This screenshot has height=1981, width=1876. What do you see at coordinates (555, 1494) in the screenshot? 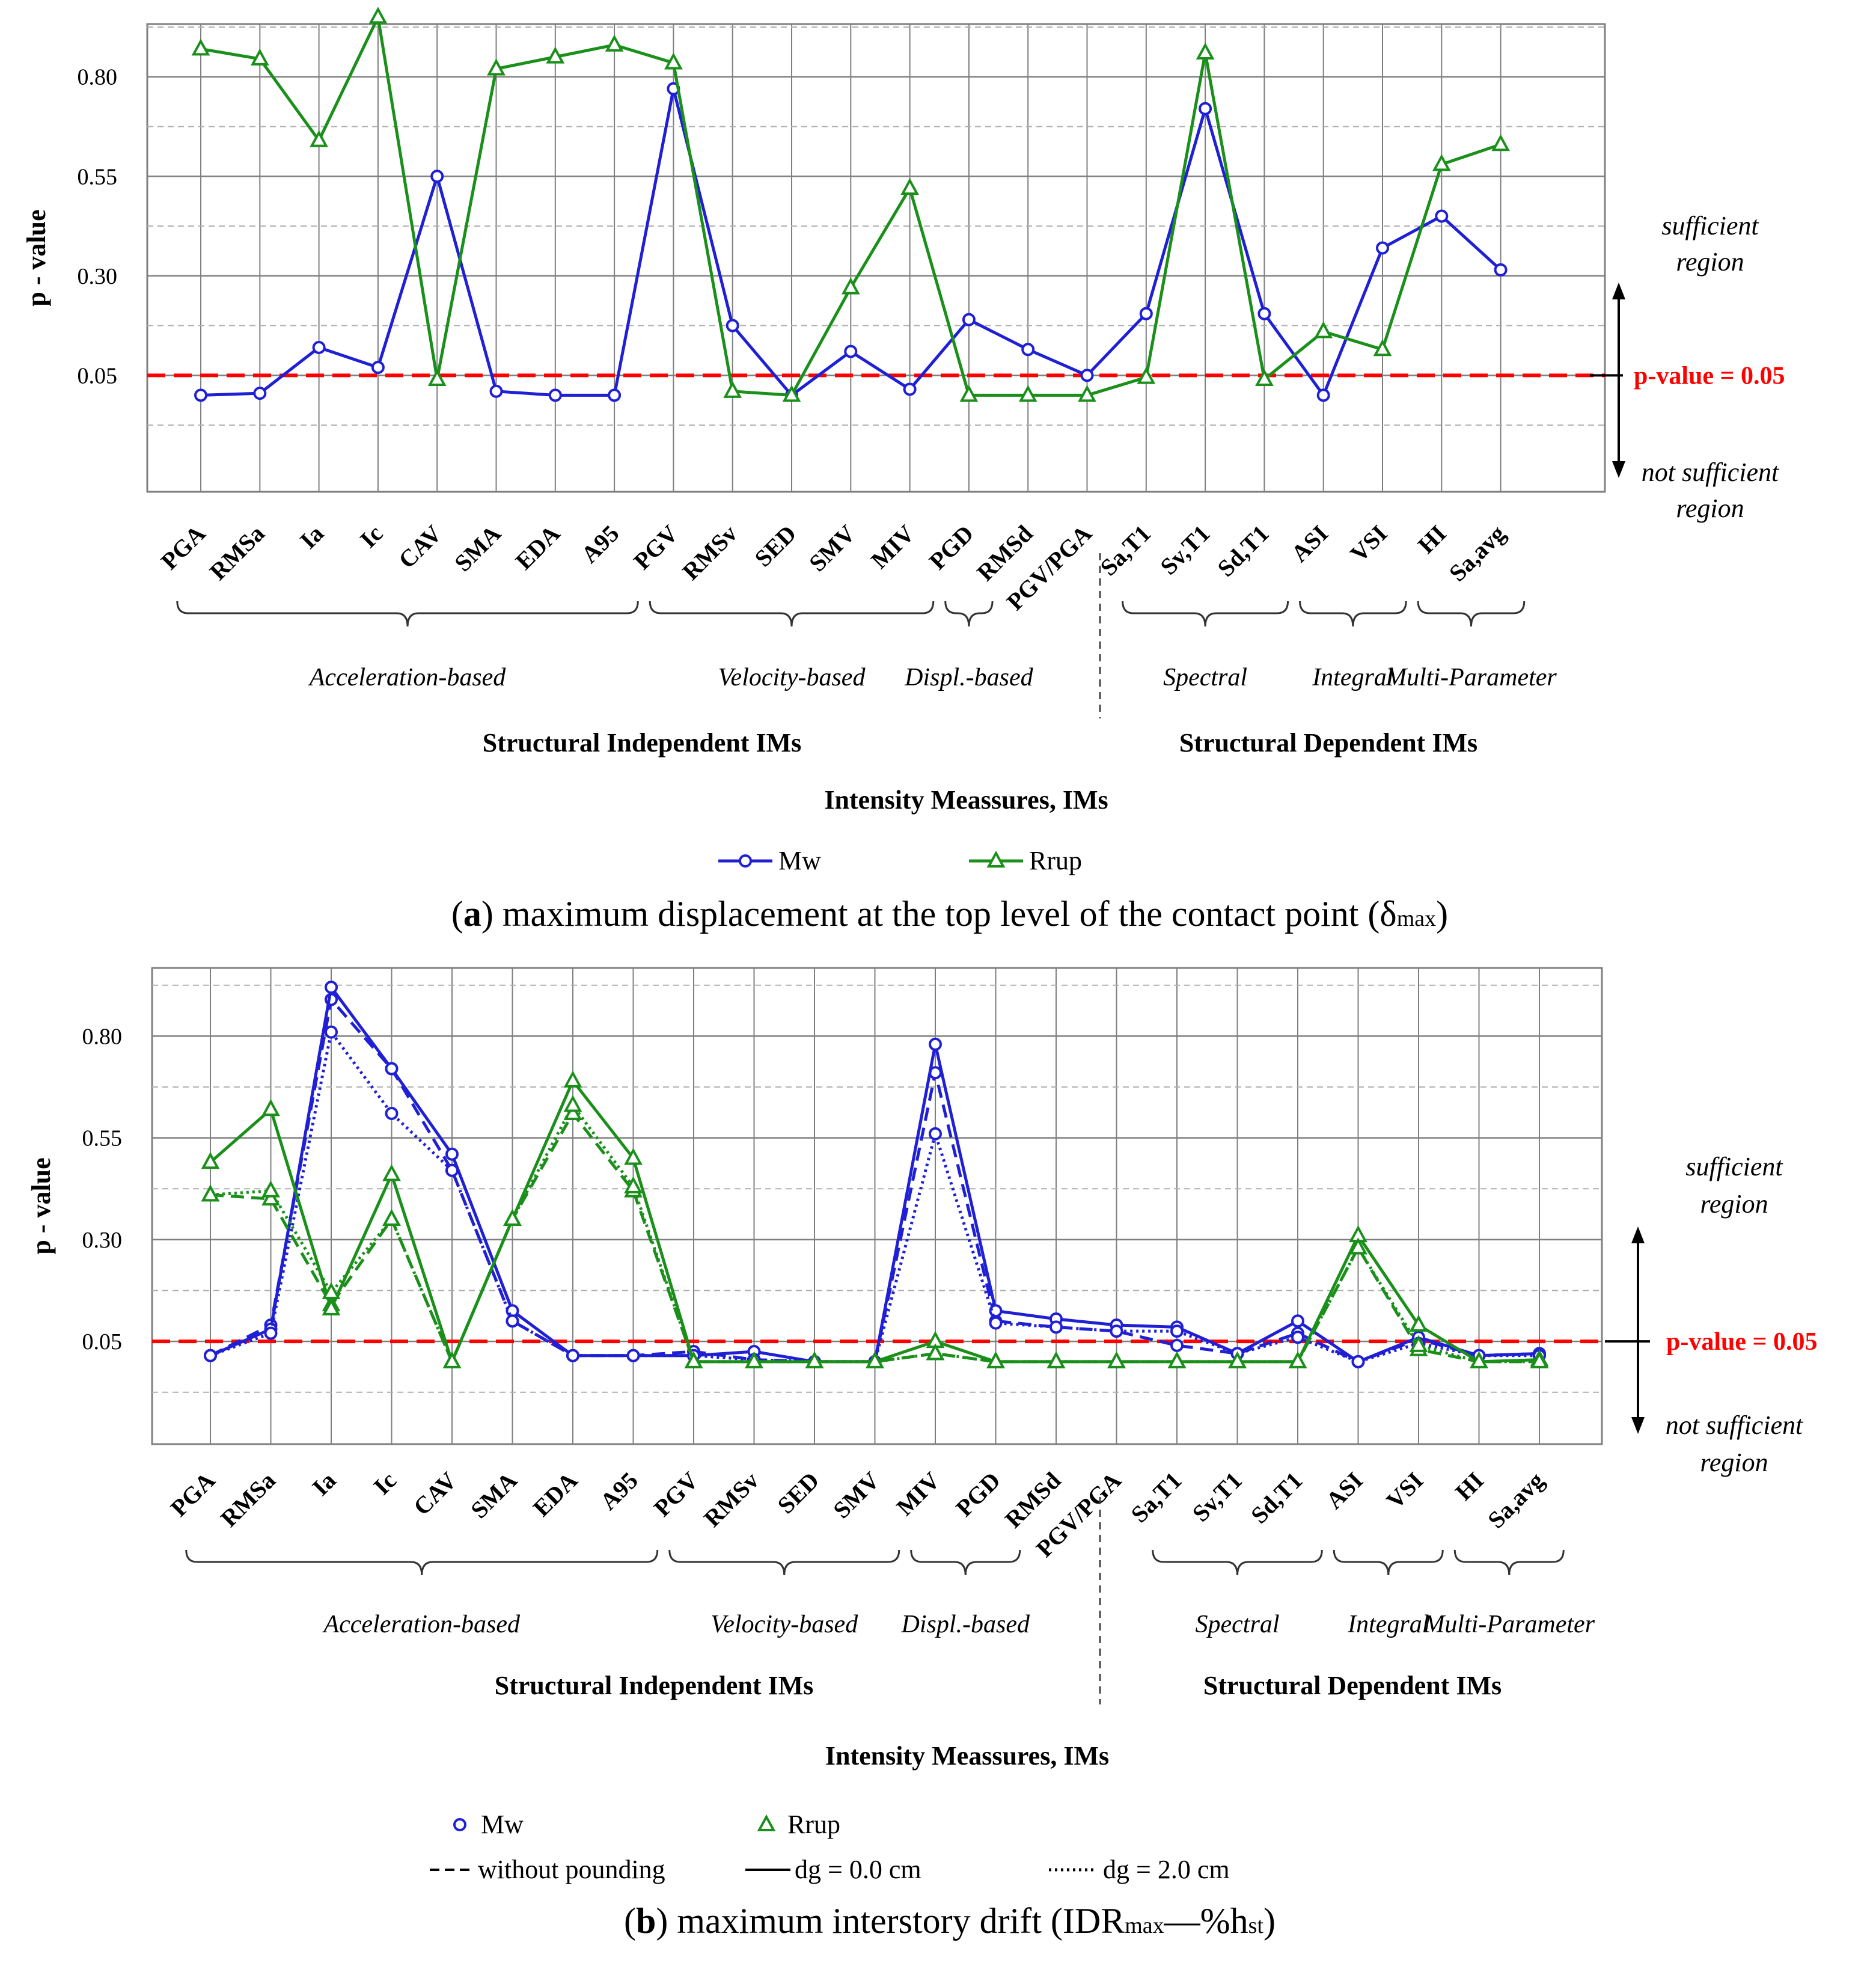
I see `x-tick-label: EDA` at bounding box center [555, 1494].